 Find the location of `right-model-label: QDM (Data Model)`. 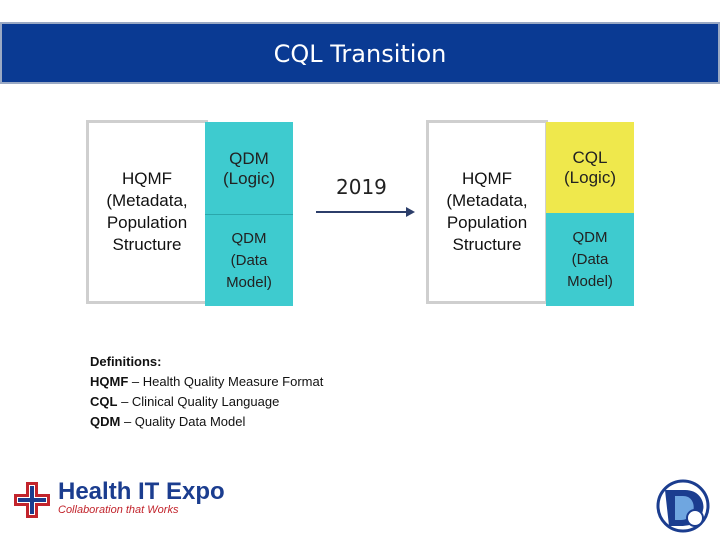

right-model-label: QDM (Data Model) is located at coordinates (590, 259).